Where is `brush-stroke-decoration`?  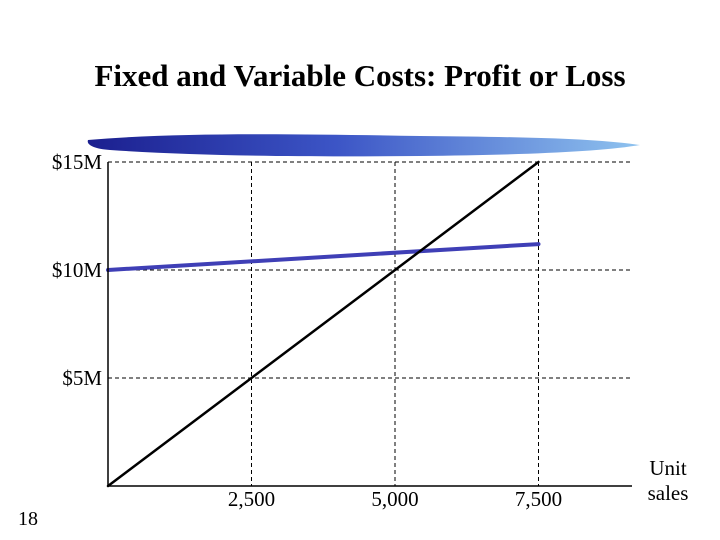
brush-stroke-decoration is located at coordinates (364, 145).